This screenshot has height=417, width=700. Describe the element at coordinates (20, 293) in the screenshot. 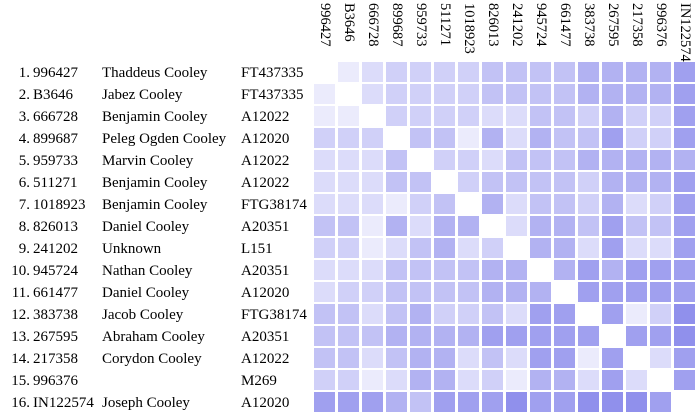

I see `row-number: 11.` at that location.